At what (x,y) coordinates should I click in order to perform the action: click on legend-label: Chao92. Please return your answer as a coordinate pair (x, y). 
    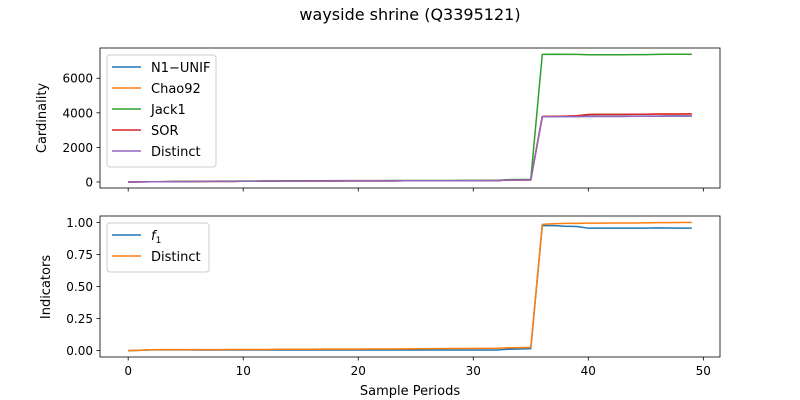
    Looking at the image, I should click on (176, 89).